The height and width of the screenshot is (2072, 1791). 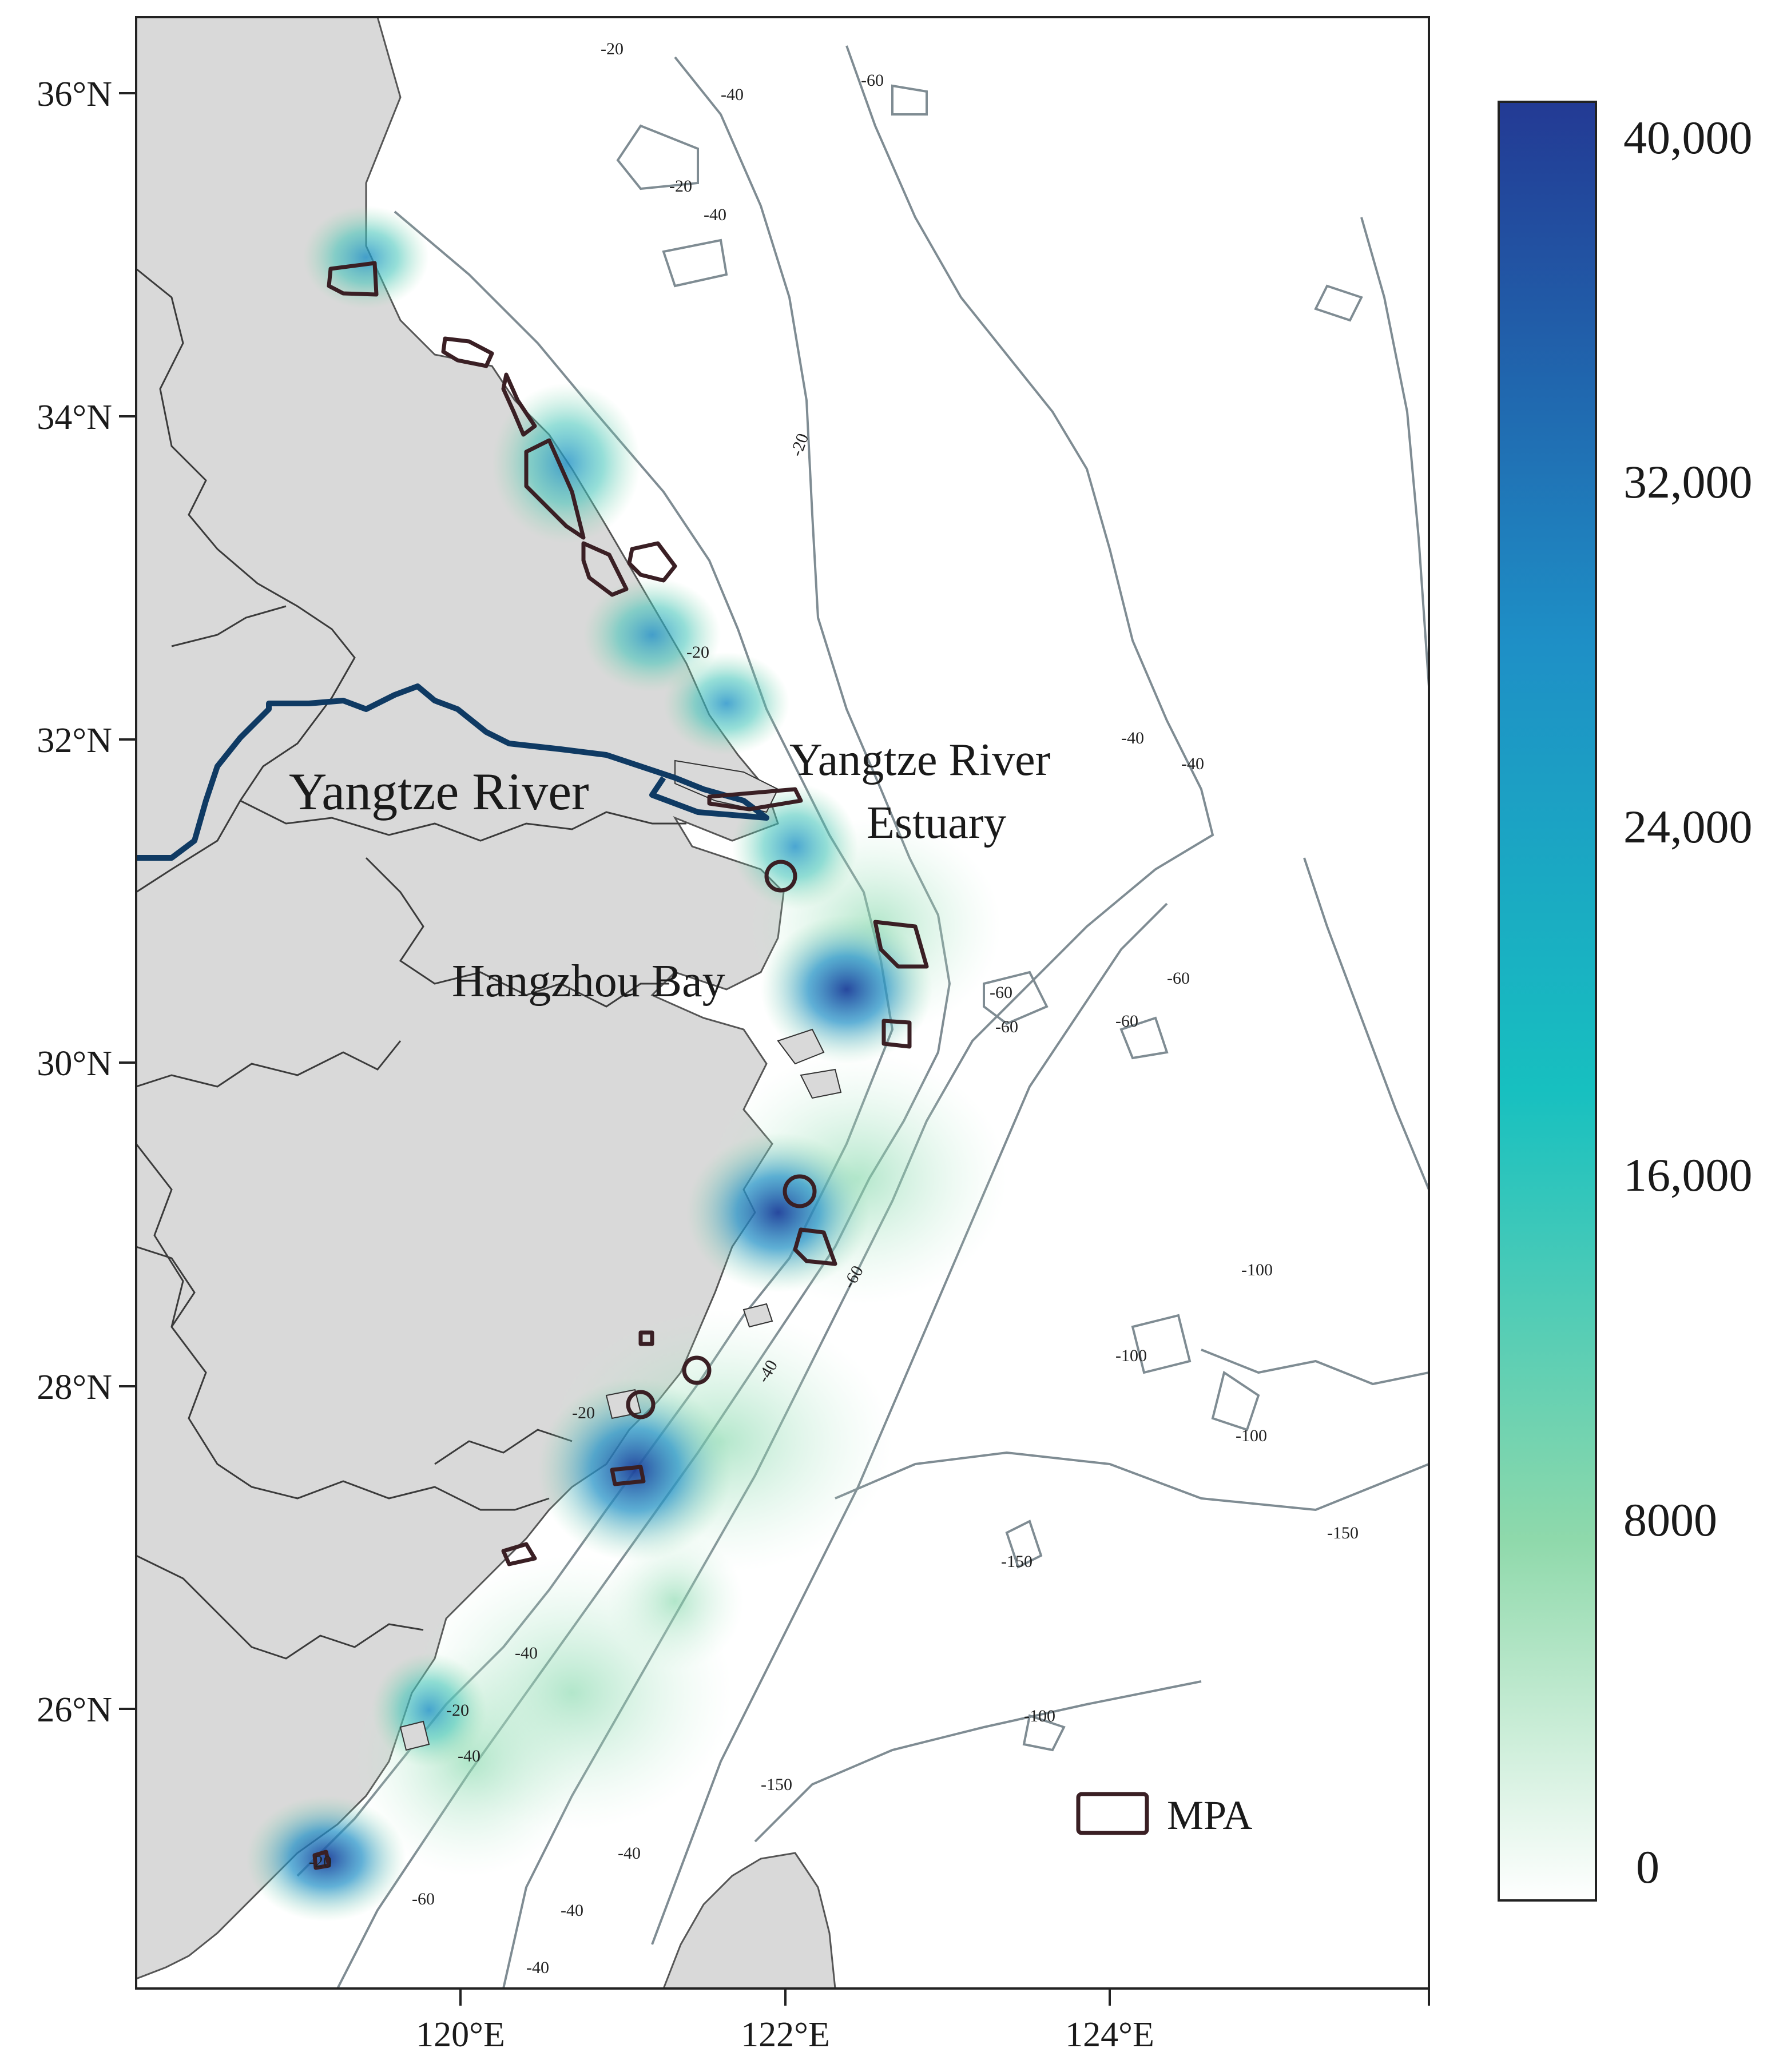 What do you see at coordinates (86, 902) in the screenshot?
I see `latitude-axis: 36°N 34°N 32°N 30°N 28°N 26°N` at bounding box center [86, 902].